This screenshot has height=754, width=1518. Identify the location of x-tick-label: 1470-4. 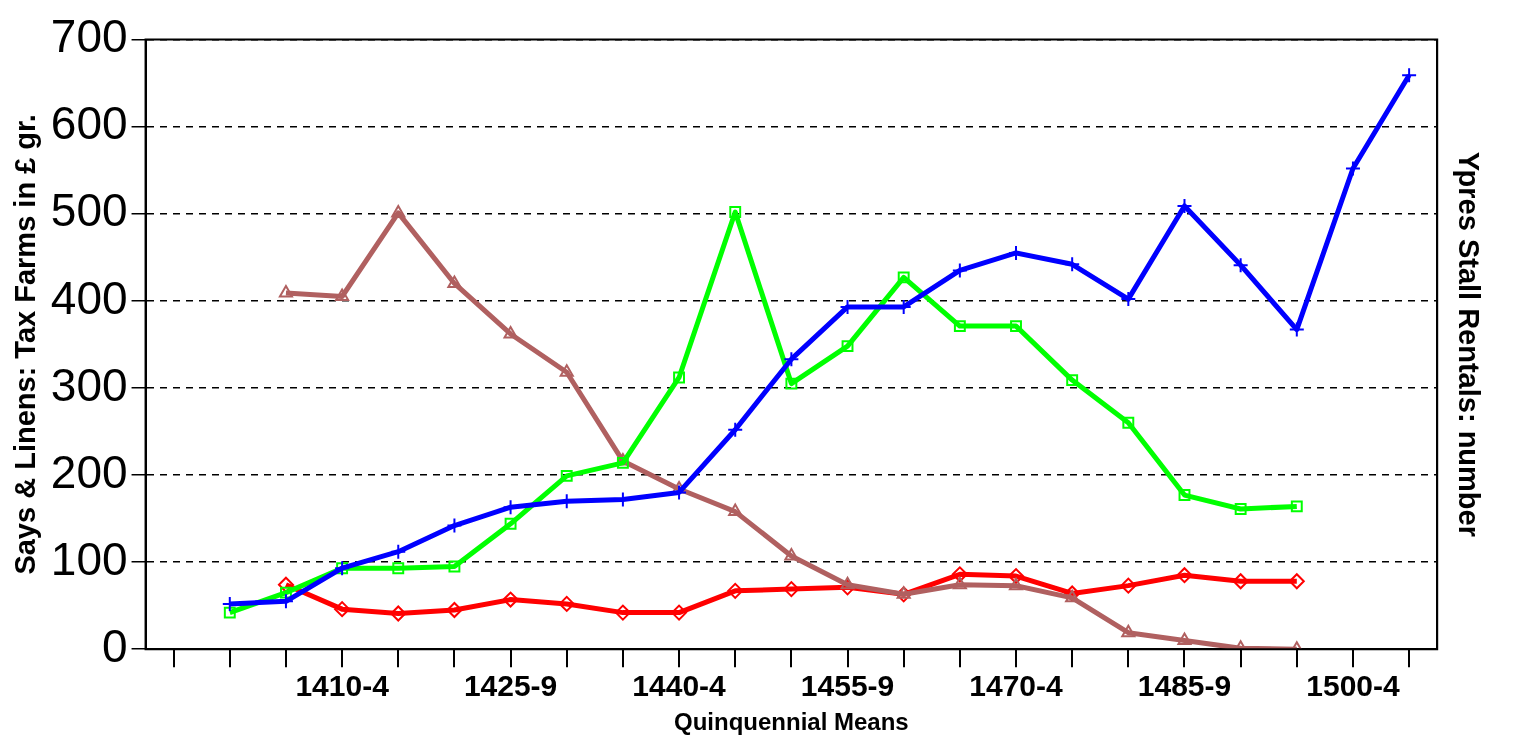
(1016, 686).